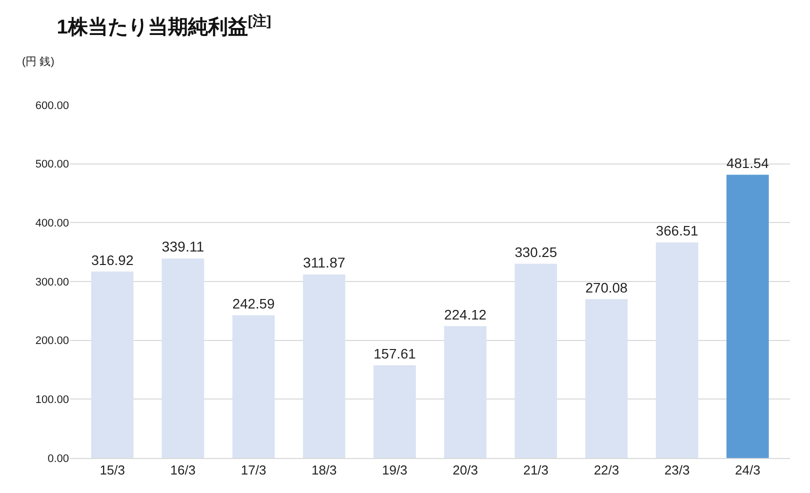 The image size is (810, 493). What do you see at coordinates (536, 252) in the screenshot?
I see `data-label: 330.25` at bounding box center [536, 252].